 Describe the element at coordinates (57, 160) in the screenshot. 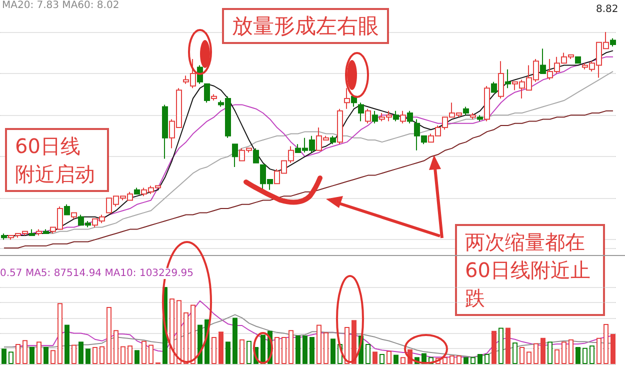

I see `annotation: 60日线附近启动` at that location.